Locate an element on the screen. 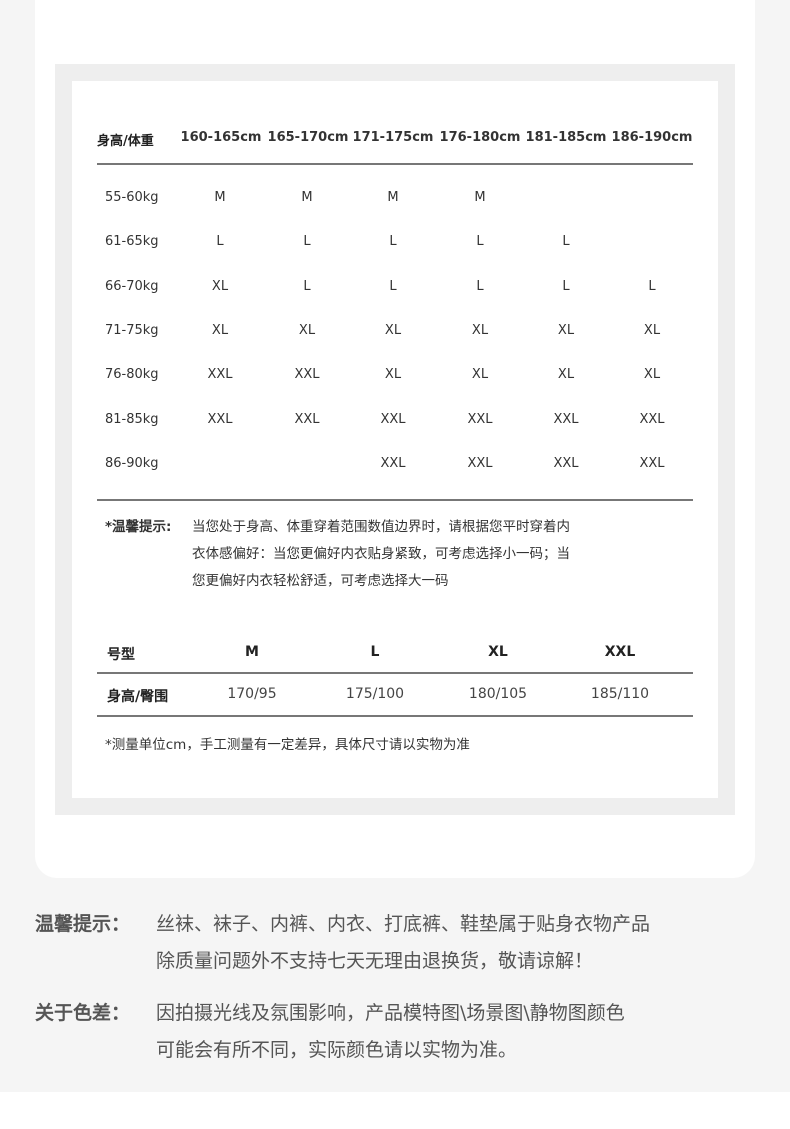 This screenshot has width=790, height=1129. measurement-note: *测量单位cm，手工测量有一定差异，具体尺寸请以实物为准 is located at coordinates (287, 745).